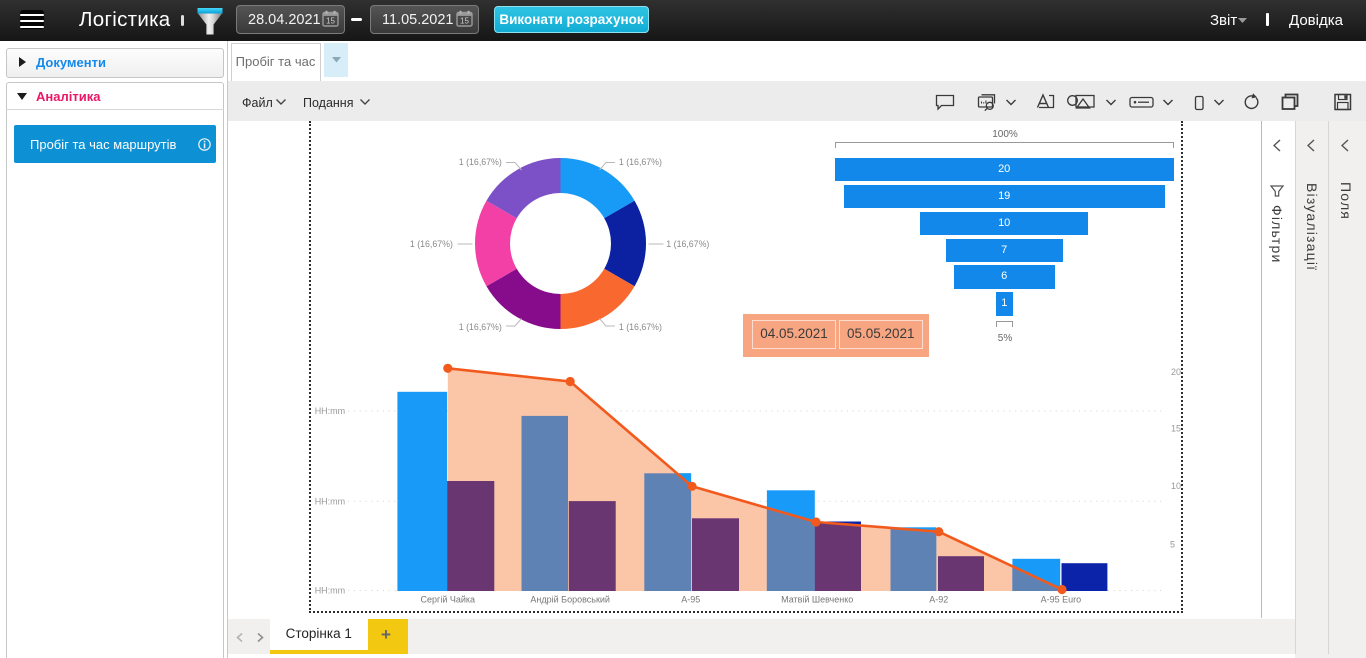 This screenshot has width=1366, height=658. I want to click on svg-text: Матвій Шевченко, so click(817, 600).